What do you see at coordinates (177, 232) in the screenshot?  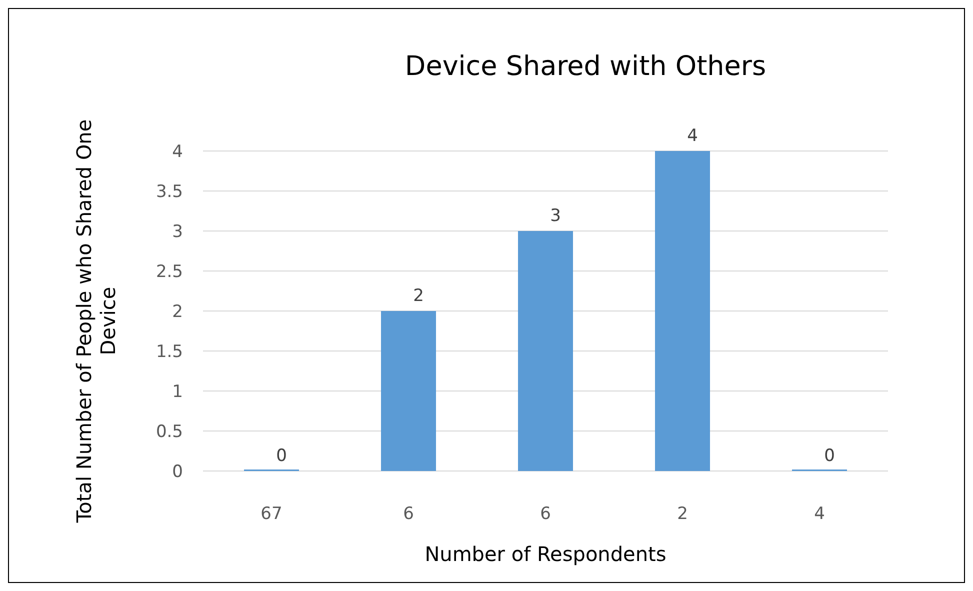 I see `y-tick-label: 3` at bounding box center [177, 232].